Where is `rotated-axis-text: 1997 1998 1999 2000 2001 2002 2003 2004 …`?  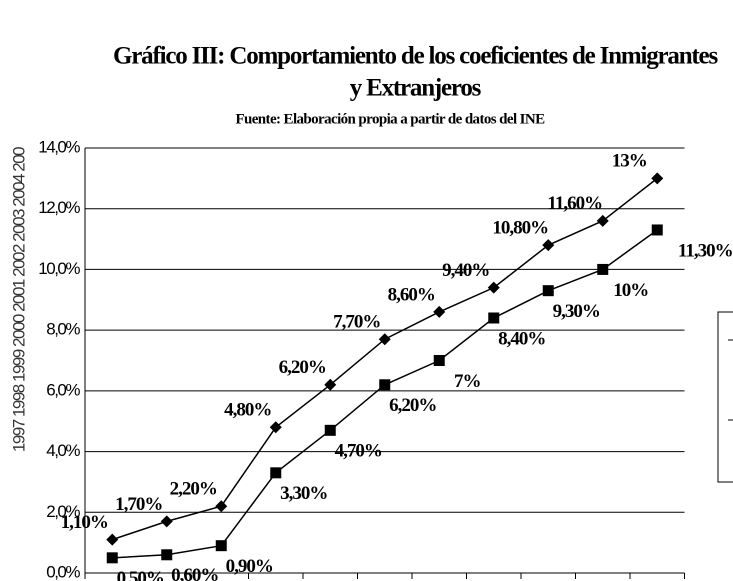 rotated-axis-text: 1997 1998 1999 2000 2001 2002 2003 2004 … is located at coordinates (18, 299).